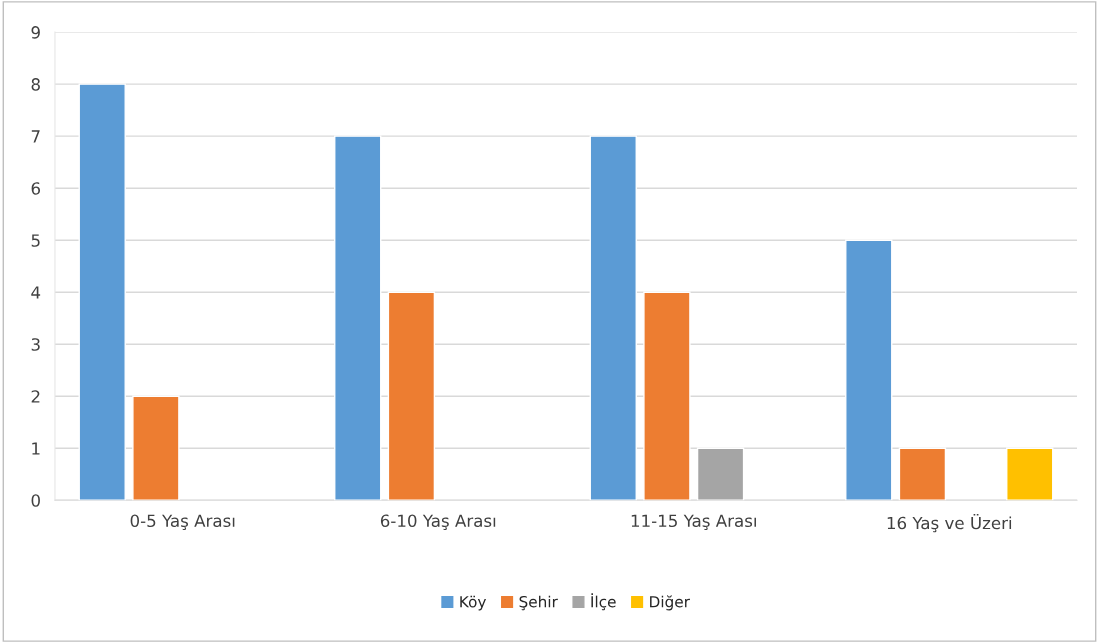 The width and height of the screenshot is (1099, 643). I want to click on y-tick-label: 8, so click(35, 84).